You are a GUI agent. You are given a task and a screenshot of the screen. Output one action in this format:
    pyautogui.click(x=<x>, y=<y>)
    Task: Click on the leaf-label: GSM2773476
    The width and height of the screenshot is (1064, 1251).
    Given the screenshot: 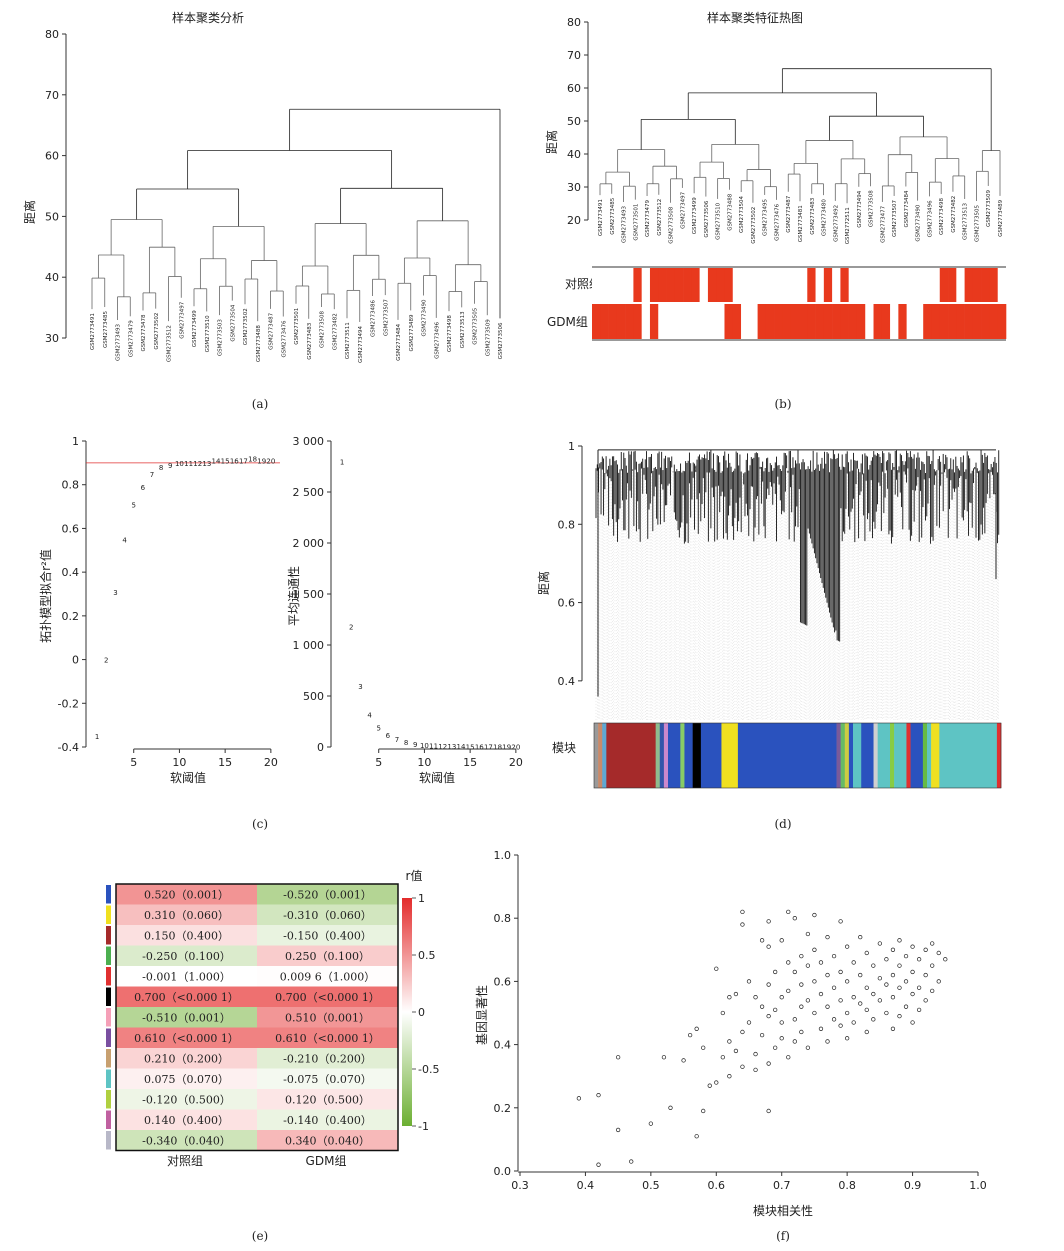 What is the action you would take?
    pyautogui.click(x=284, y=338)
    